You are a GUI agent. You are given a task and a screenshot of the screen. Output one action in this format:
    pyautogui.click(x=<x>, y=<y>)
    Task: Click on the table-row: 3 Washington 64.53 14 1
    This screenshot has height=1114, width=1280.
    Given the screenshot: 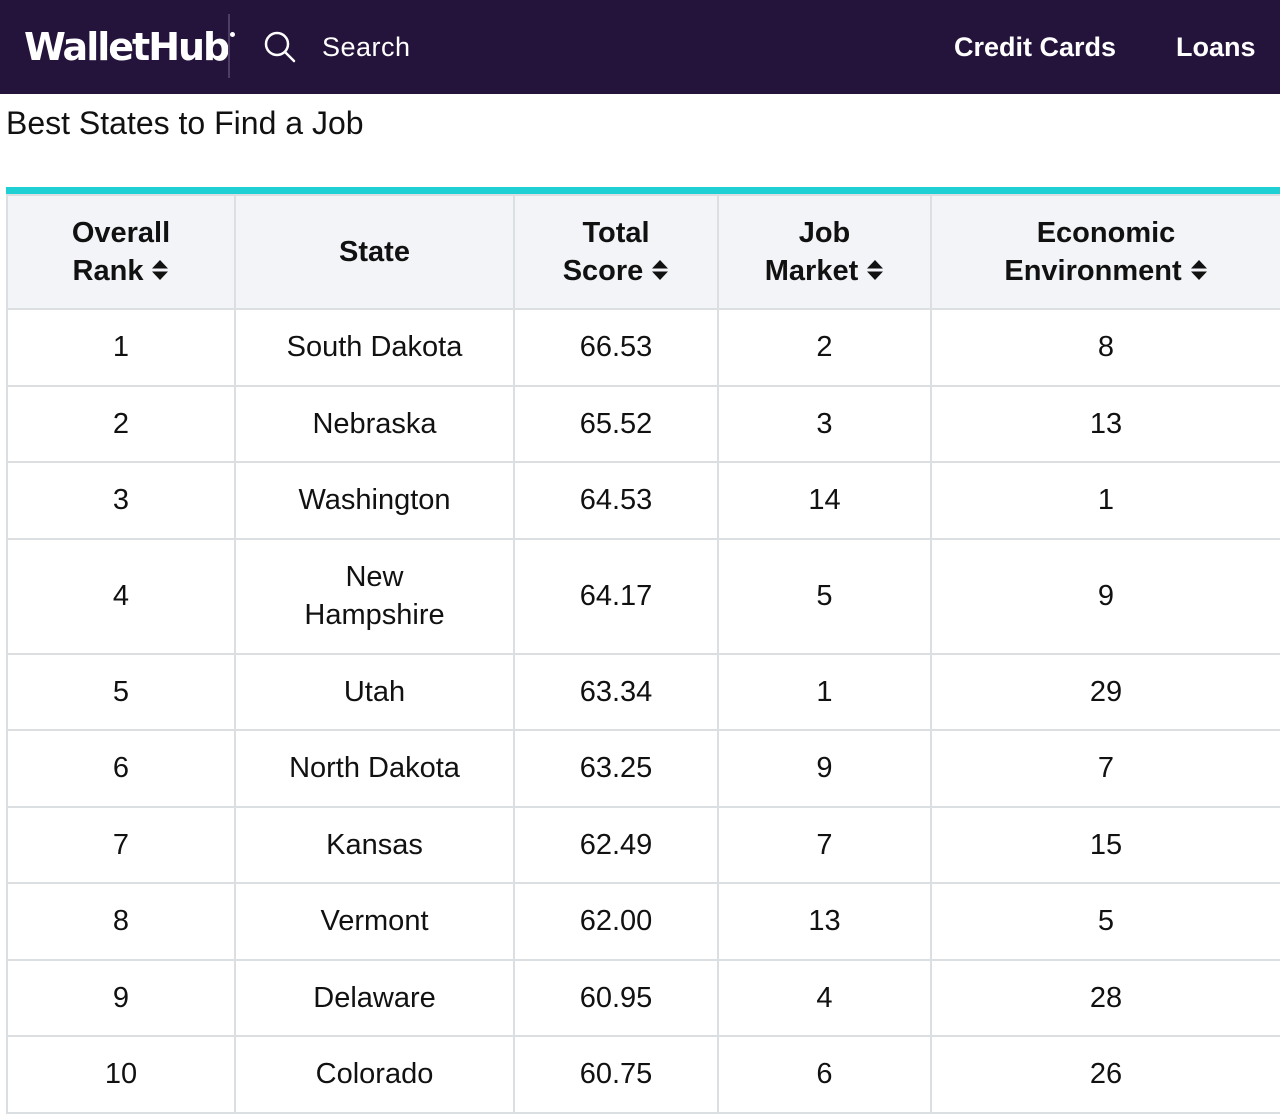 What is the action you would take?
    pyautogui.click(x=643, y=500)
    